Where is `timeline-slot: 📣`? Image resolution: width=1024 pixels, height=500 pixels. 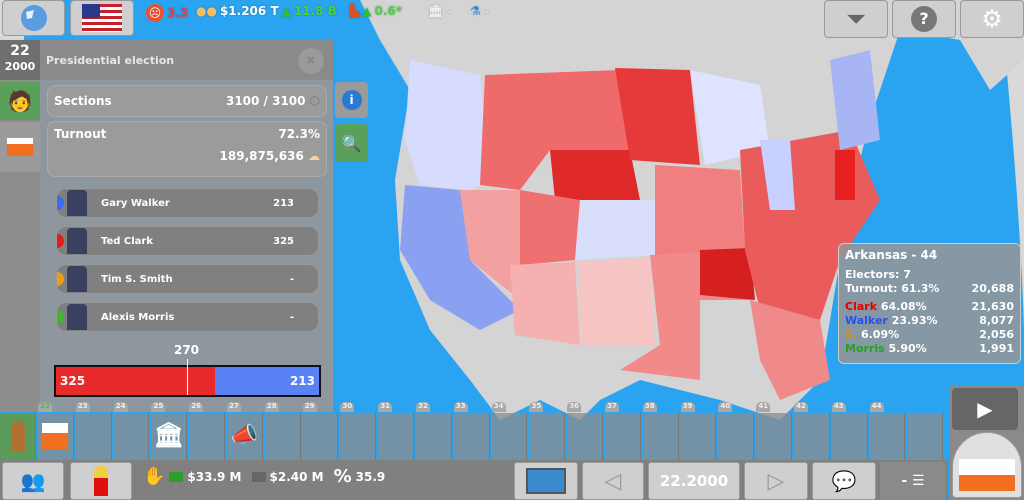 timeline-slot: 📣 is located at coordinates (244, 436).